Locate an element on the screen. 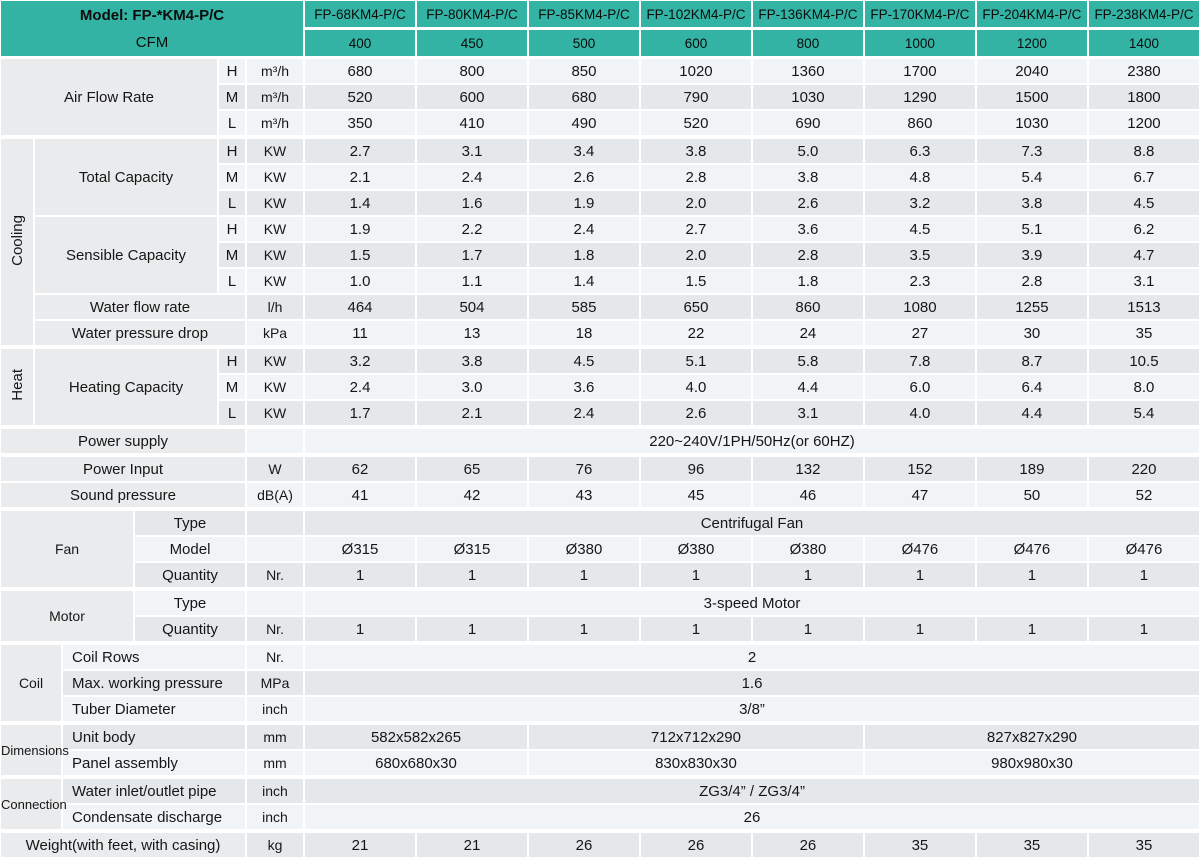 The height and width of the screenshot is (858, 1200). panel-assembly-value: 830x830x30 is located at coordinates (695, 764).